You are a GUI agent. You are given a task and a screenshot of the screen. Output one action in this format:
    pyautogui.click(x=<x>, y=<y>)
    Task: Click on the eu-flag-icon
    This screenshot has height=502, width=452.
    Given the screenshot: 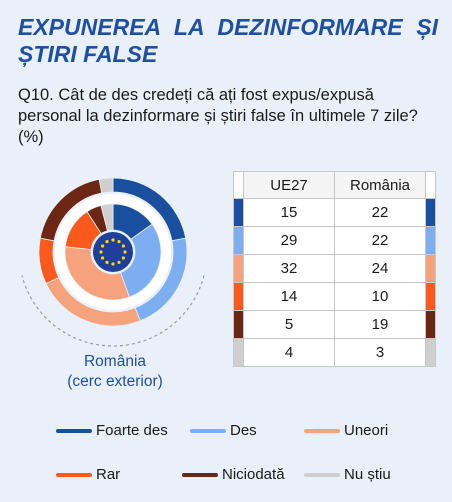 What is the action you would take?
    pyautogui.click(x=113, y=252)
    